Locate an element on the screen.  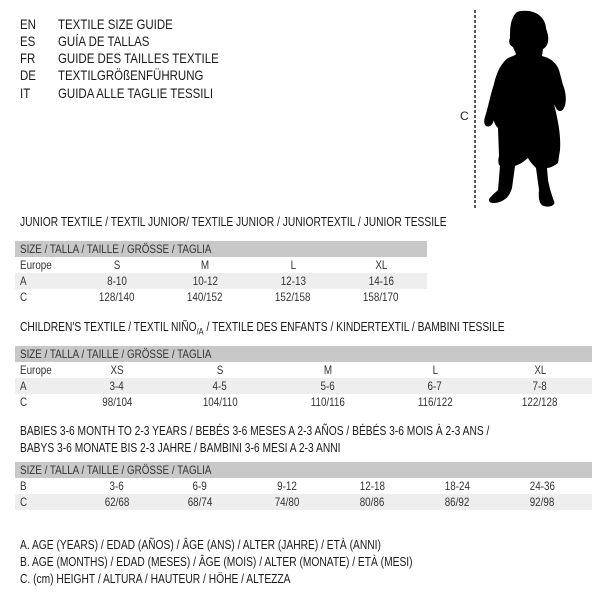
table-row-europe: Europe XS S M L XL is located at coordinates (303, 370).